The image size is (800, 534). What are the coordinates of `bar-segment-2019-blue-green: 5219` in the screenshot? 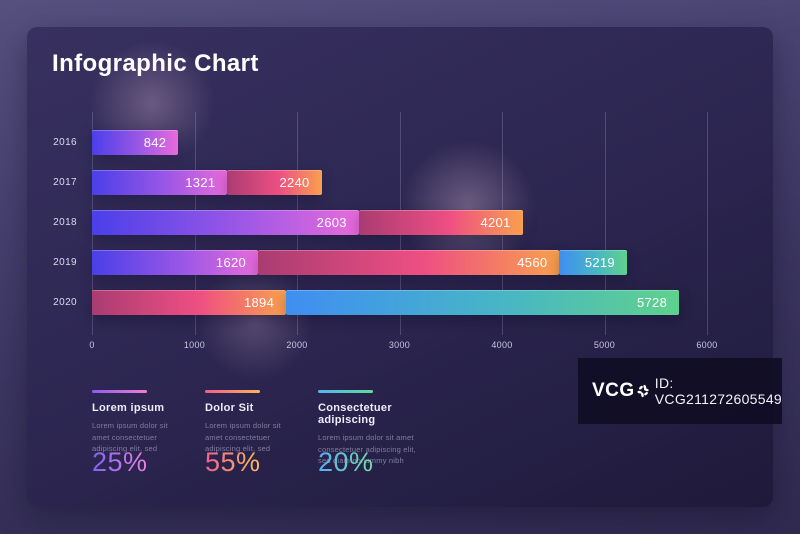 It's located at (593, 262).